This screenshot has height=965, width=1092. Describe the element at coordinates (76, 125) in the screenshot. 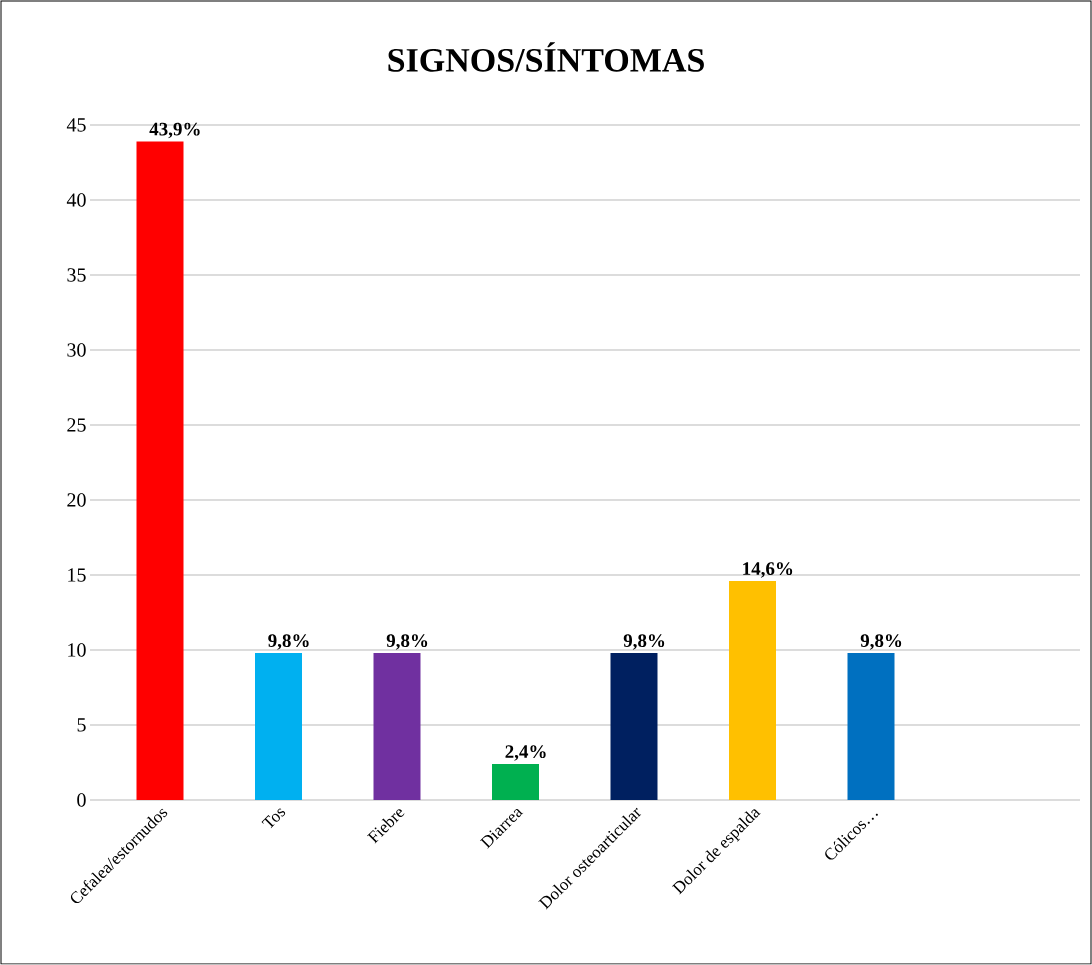

I see `y-tick-label: 45` at that location.